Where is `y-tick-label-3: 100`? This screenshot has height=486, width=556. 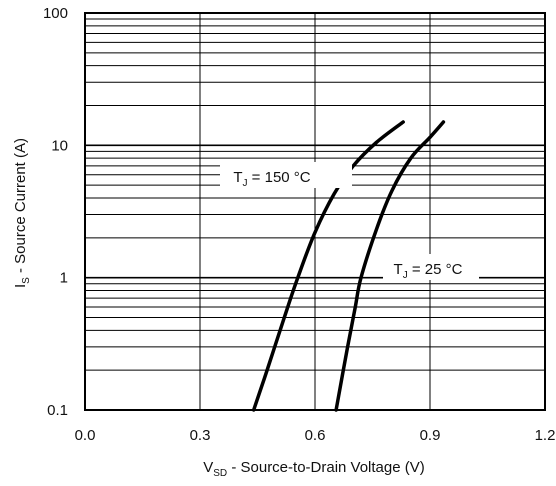 y-tick-label-3: 100 is located at coordinates (55, 13).